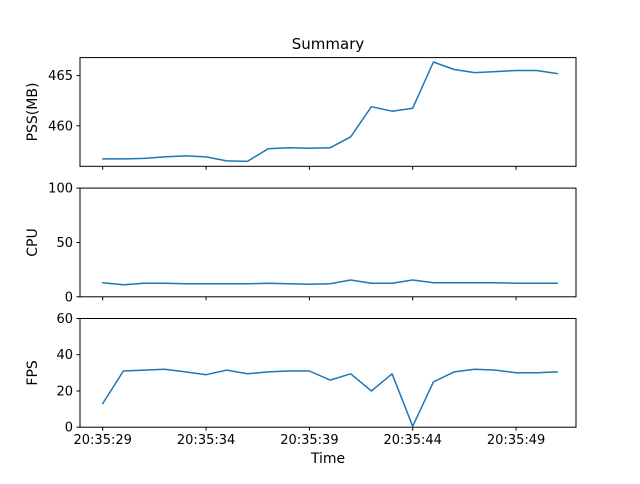 Image resolution: width=640 pixels, height=484 pixels. I want to click on y-axis-label-fps: FPS, so click(33, 372).